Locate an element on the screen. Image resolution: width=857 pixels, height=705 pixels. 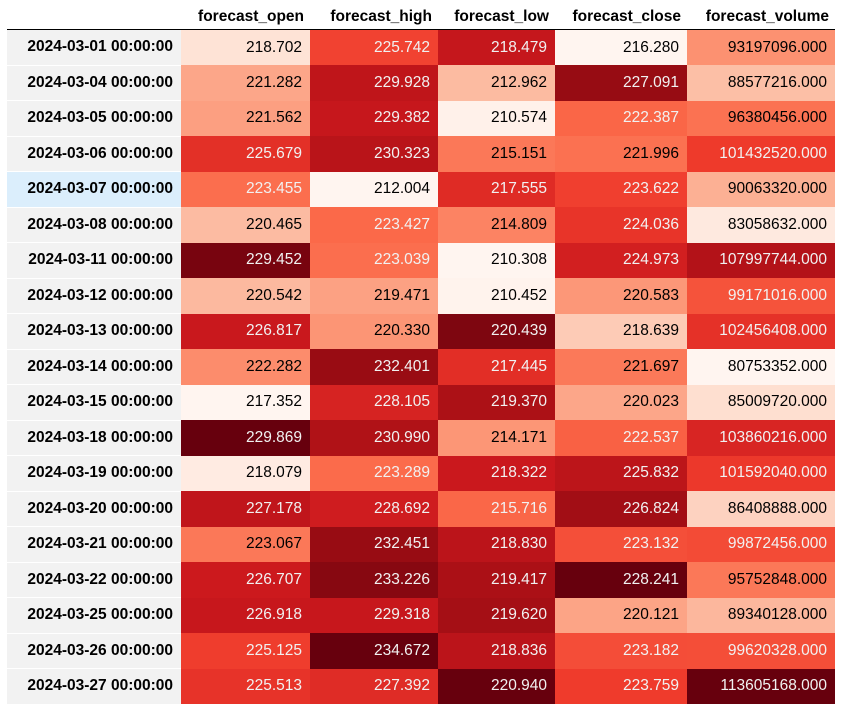
heat-cell: 90063320.000 is located at coordinates (761, 189).